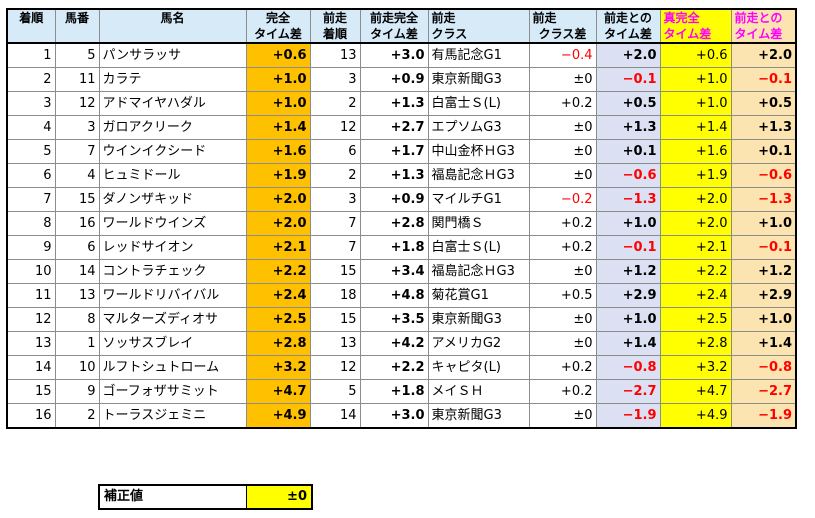  Describe the element at coordinates (77, 319) in the screenshot. I see `cell-num: 8` at that location.